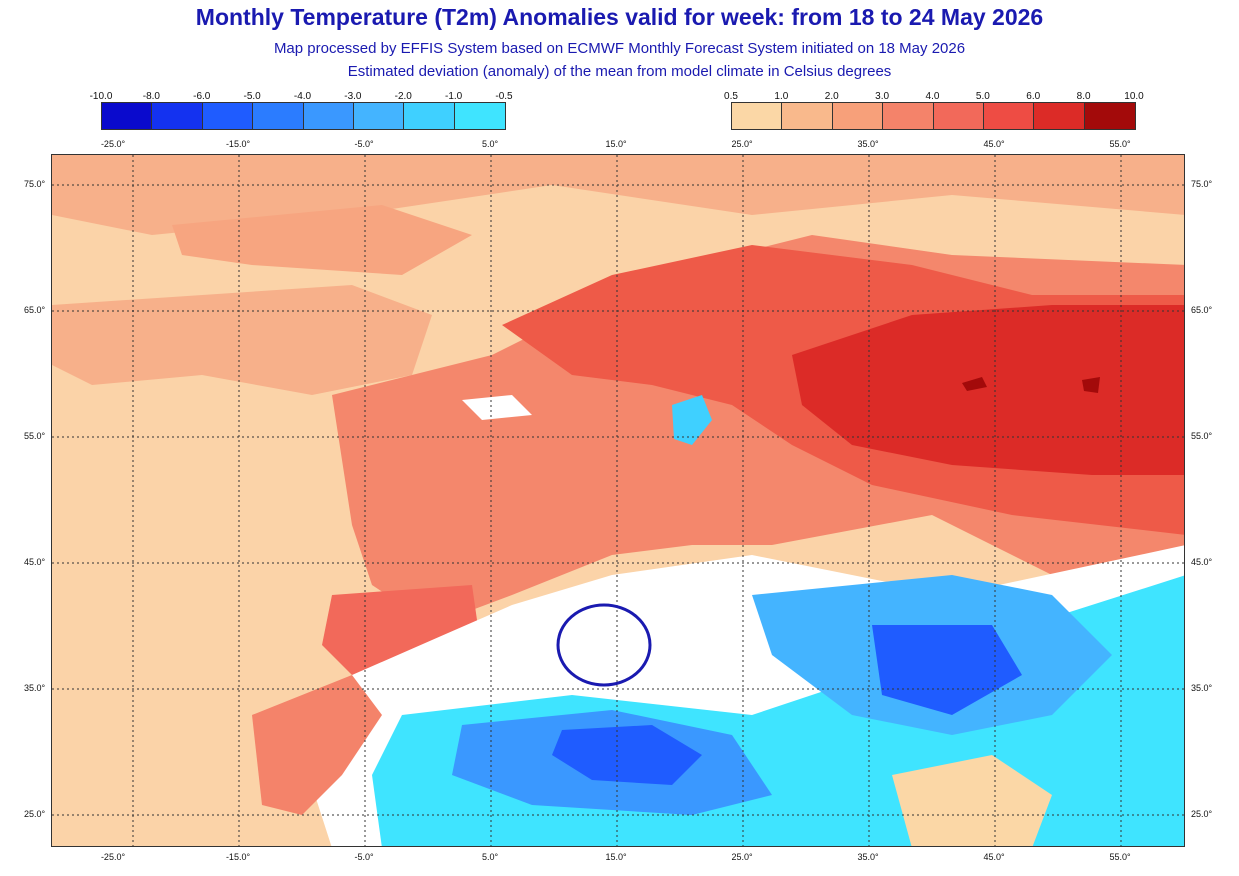 The height and width of the screenshot is (876, 1239). I want to click on russia-very-hot-area, so click(988, 390).